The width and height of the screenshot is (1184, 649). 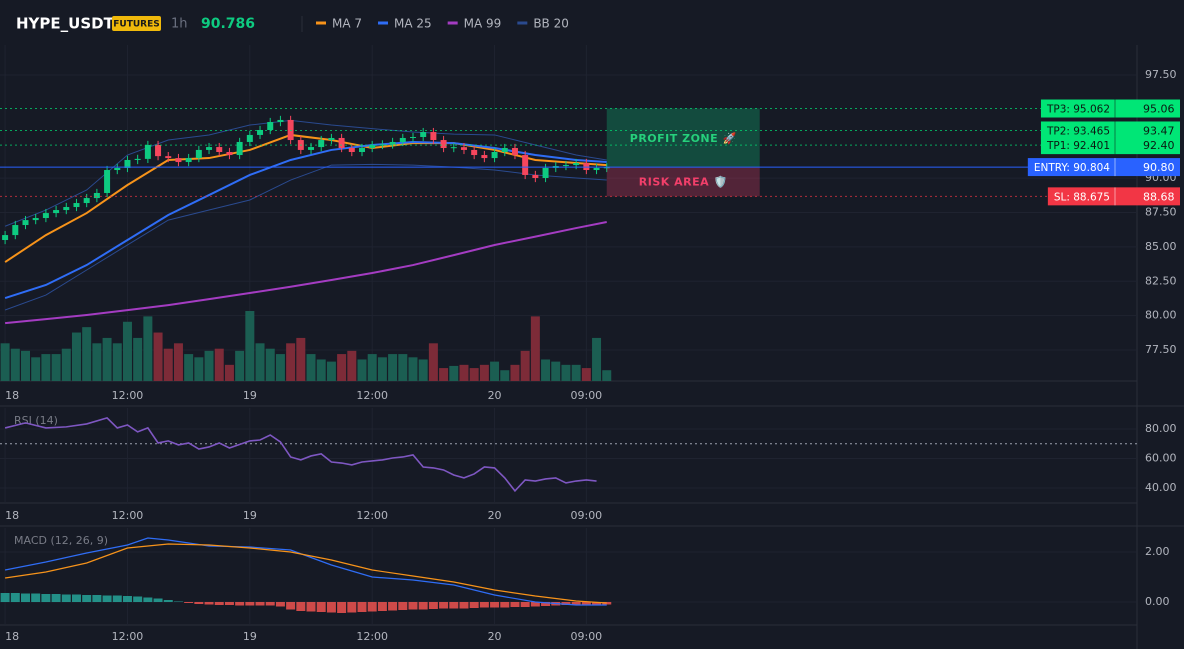 What do you see at coordinates (128, 515) in the screenshot?
I see `x-tick-label: 12:00` at bounding box center [128, 515].